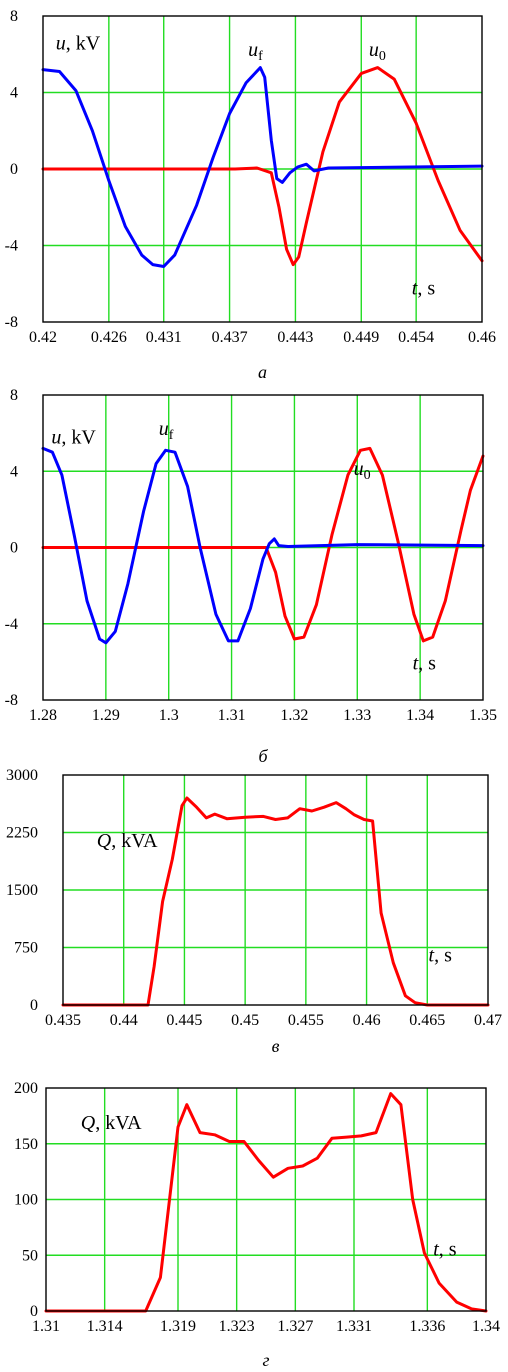 The height and width of the screenshot is (1372, 508). I want to click on y-tick-label: 150, so click(26, 1144).